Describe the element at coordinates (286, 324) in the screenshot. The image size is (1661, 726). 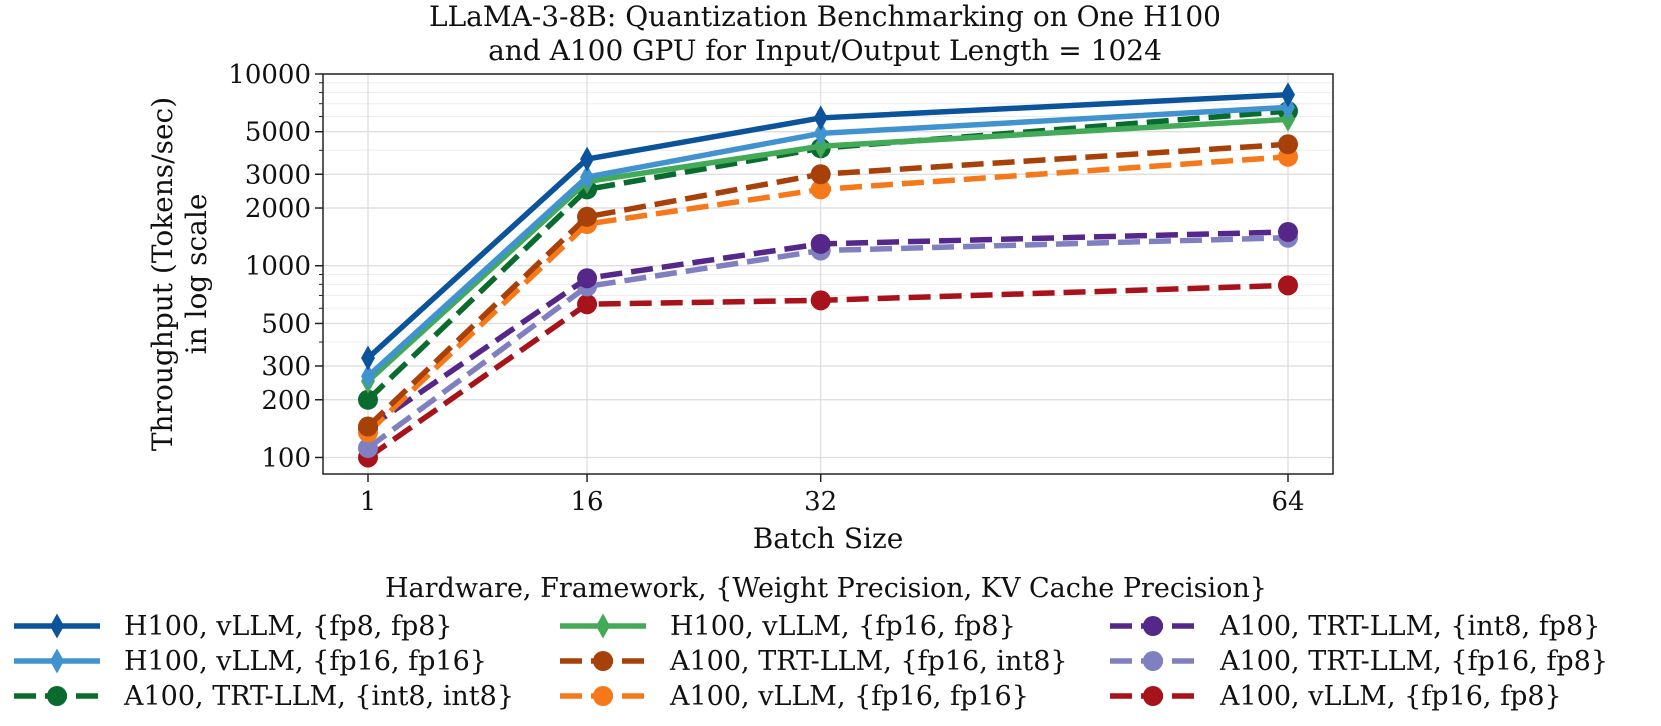
I see `y-tick-label: 500` at that location.